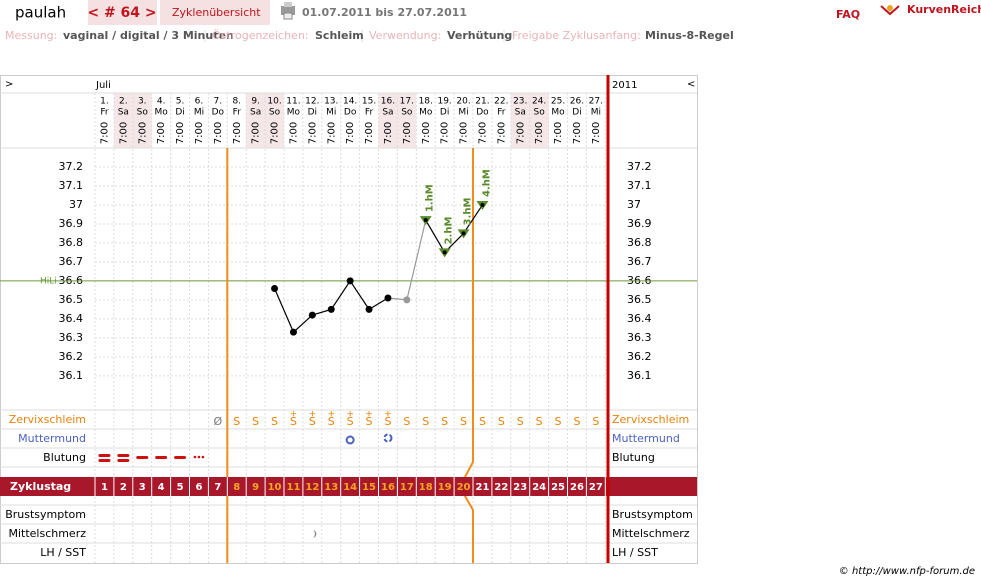  Describe the element at coordinates (180, 102) in the screenshot. I see `day-number: 5.` at that location.